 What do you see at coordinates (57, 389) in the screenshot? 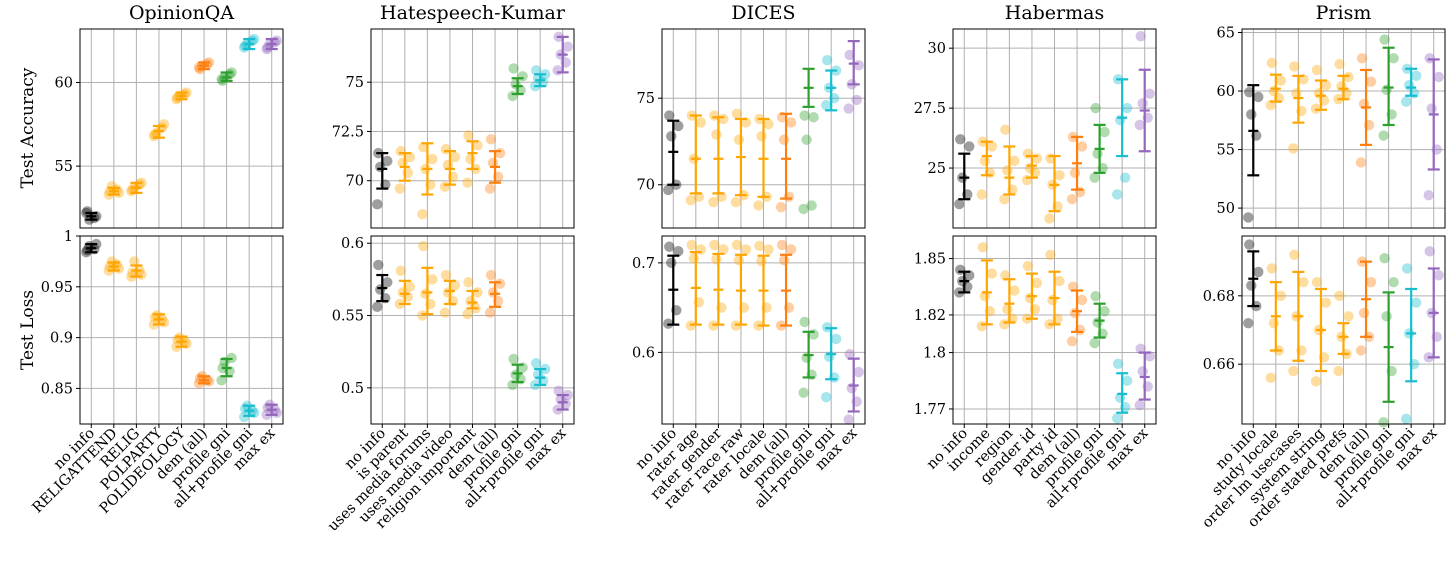
I see `y-tick-label: 0.85` at bounding box center [57, 389].